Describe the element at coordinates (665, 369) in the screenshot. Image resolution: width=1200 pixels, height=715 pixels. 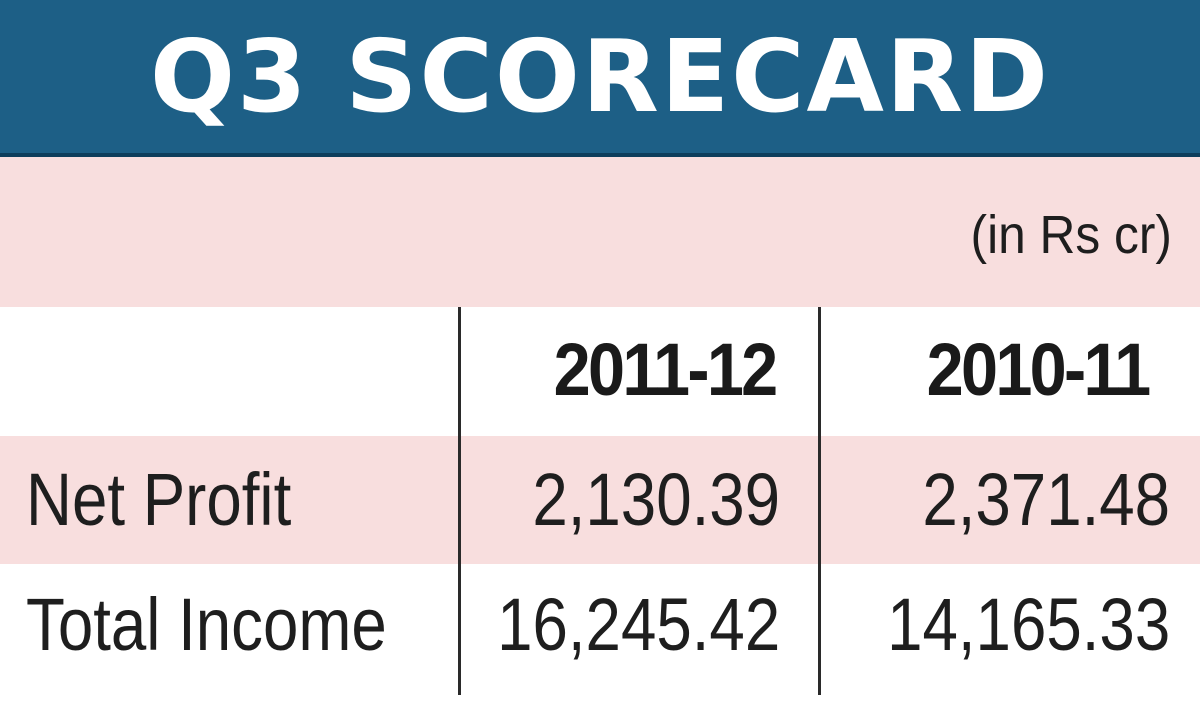
I see `column-header-2011-12: 2011-12` at that location.